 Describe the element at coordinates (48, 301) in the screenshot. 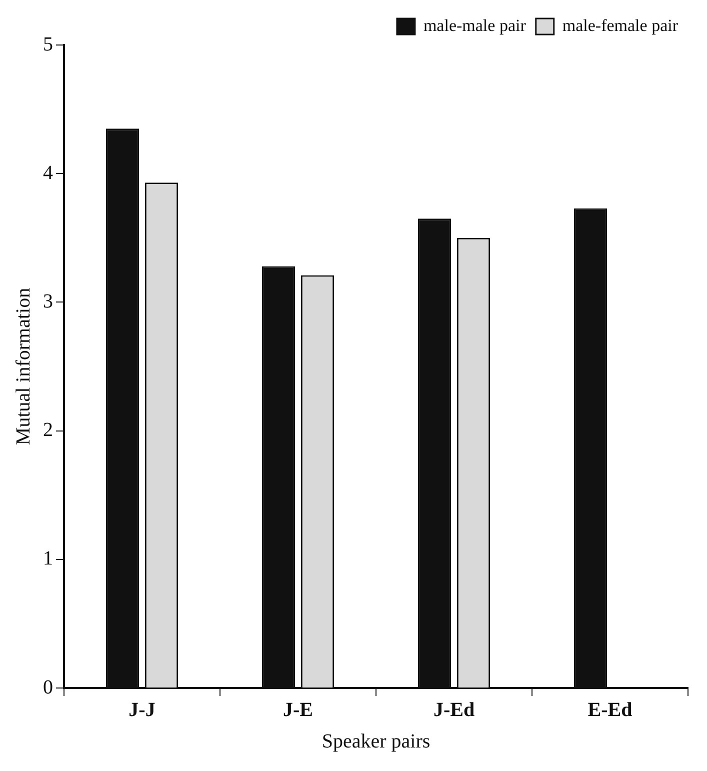

I see `y-tick-label: 3` at that location.